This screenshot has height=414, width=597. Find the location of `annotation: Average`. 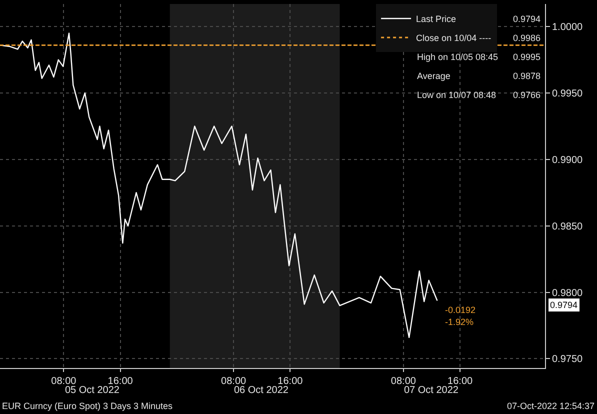

annotation: Average is located at coordinates (433, 76).